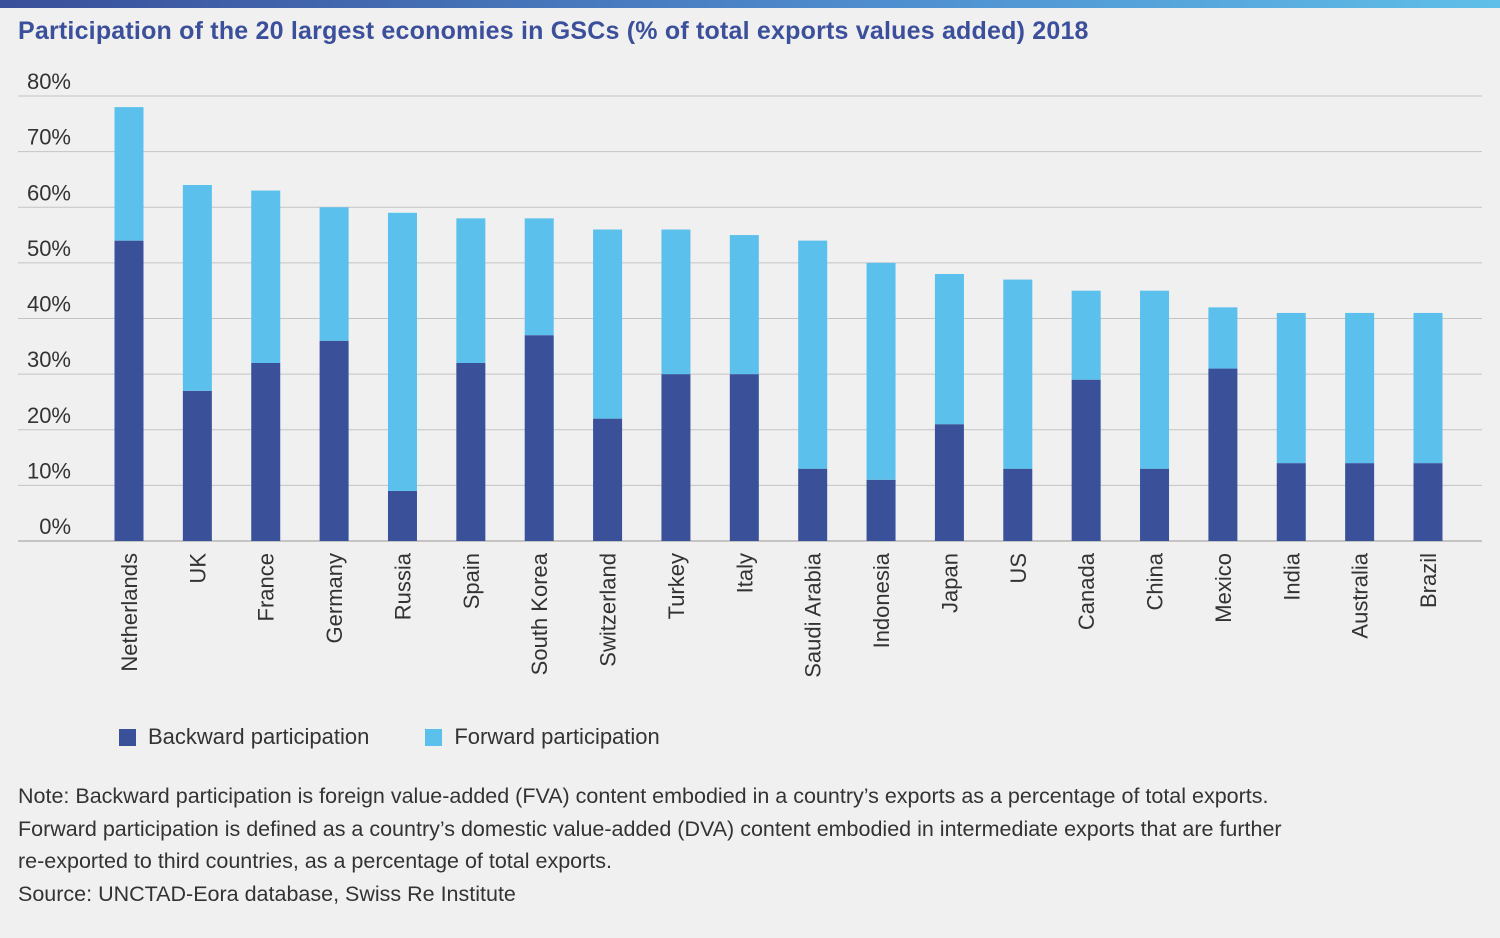 Image resolution: width=1500 pixels, height=938 pixels. I want to click on x-tick-label: Germany, so click(334, 598).